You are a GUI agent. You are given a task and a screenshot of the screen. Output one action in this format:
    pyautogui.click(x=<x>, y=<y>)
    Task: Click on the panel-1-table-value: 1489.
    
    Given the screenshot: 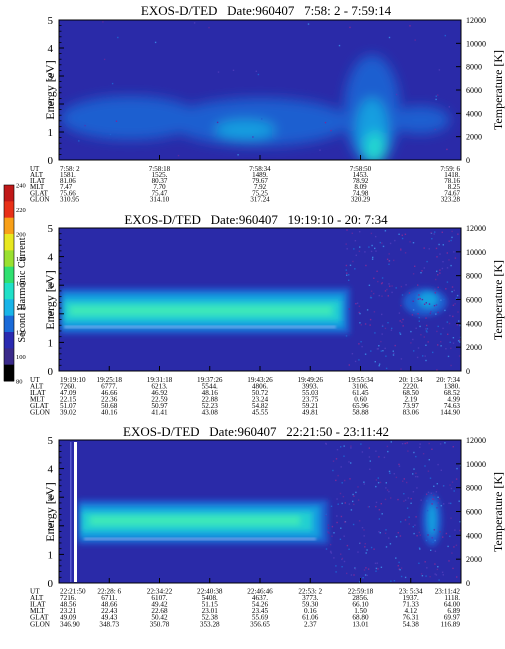 What is the action you would take?
    pyautogui.click(x=260, y=175)
    